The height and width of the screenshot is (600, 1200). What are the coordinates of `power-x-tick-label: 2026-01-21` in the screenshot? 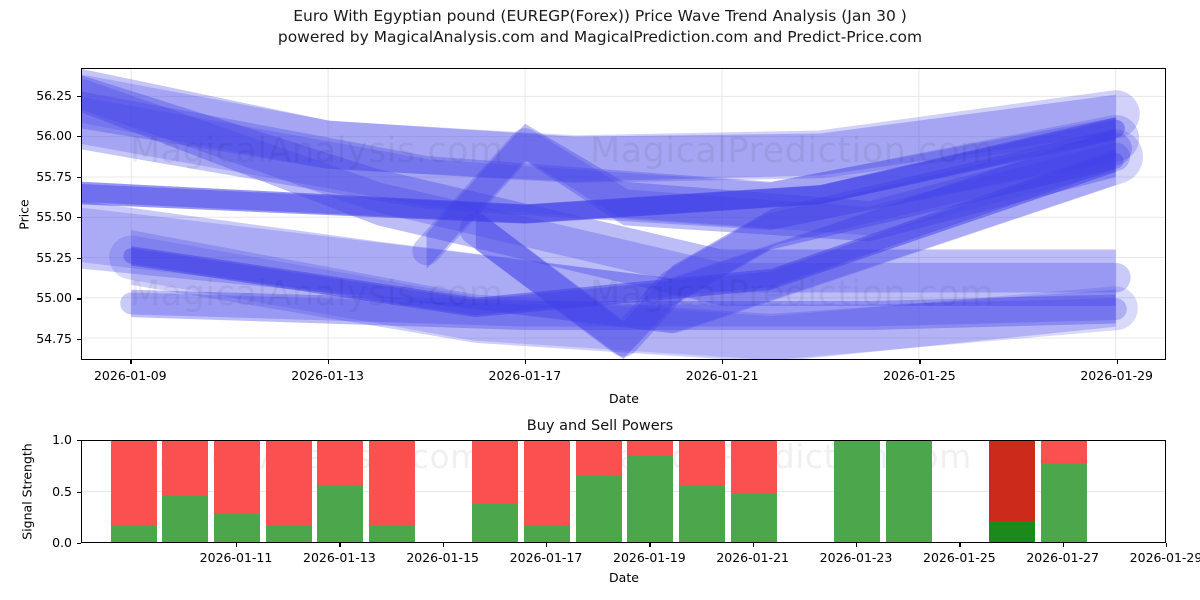 It's located at (752, 557).